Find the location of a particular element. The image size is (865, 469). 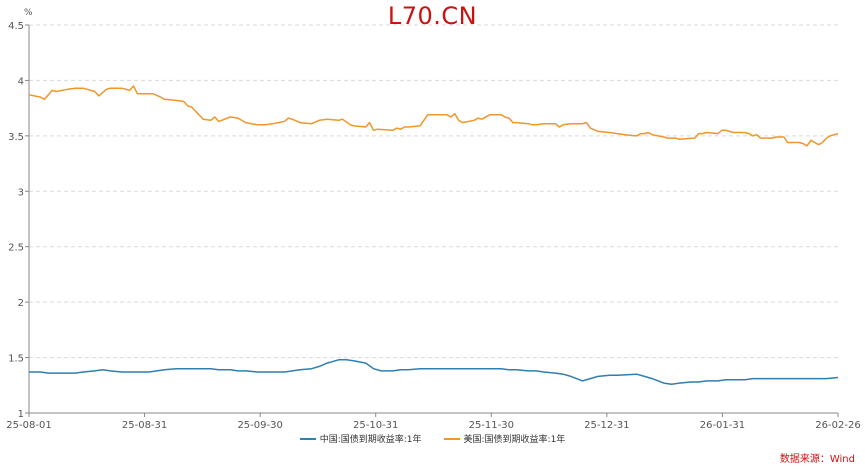

legend-swatch-us is located at coordinates (451, 438).